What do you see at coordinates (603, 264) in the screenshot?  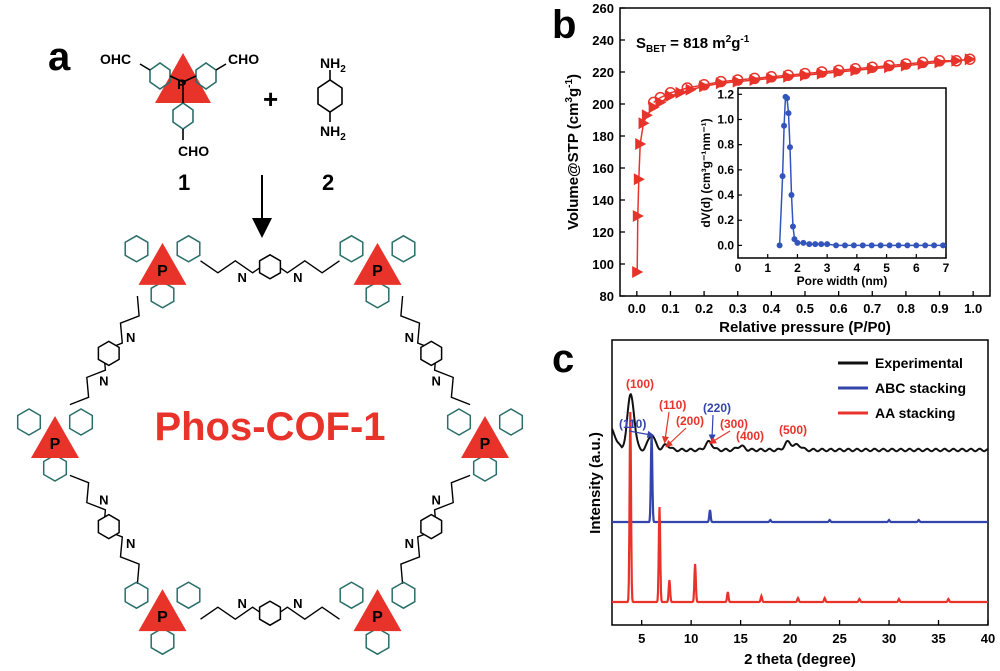 I see `y-tick-label: 100` at bounding box center [603, 264].